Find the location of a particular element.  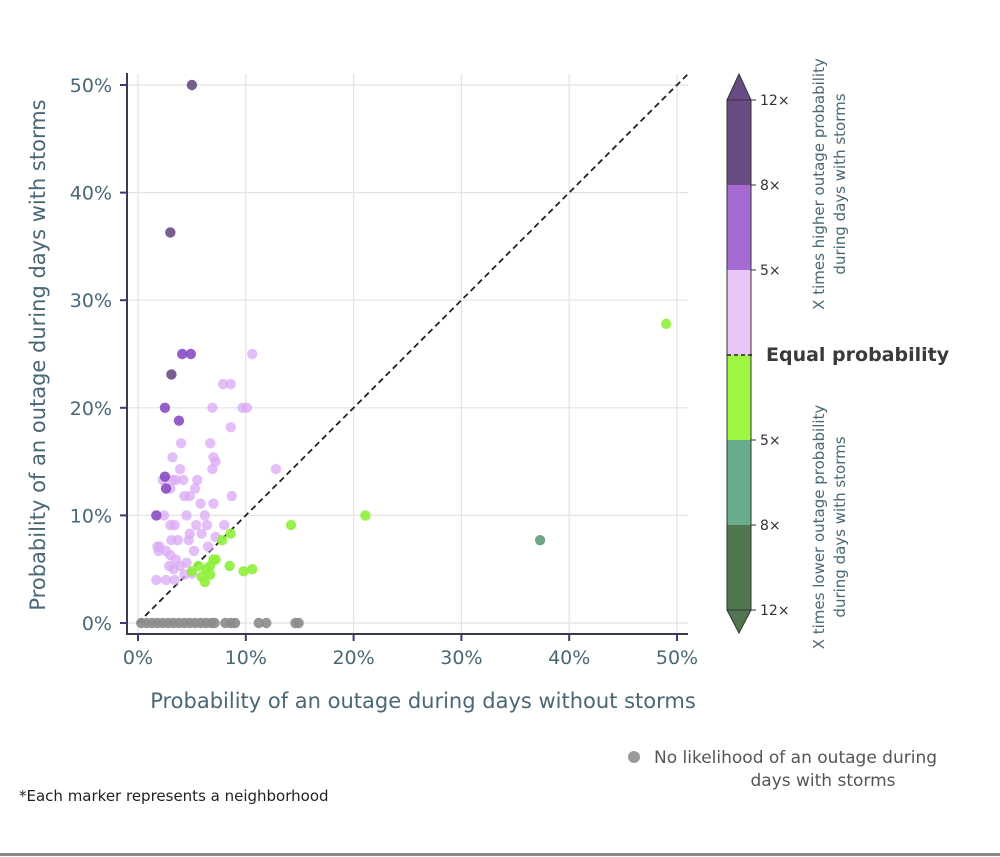

y-tick-label: 0% is located at coordinates (97, 624).